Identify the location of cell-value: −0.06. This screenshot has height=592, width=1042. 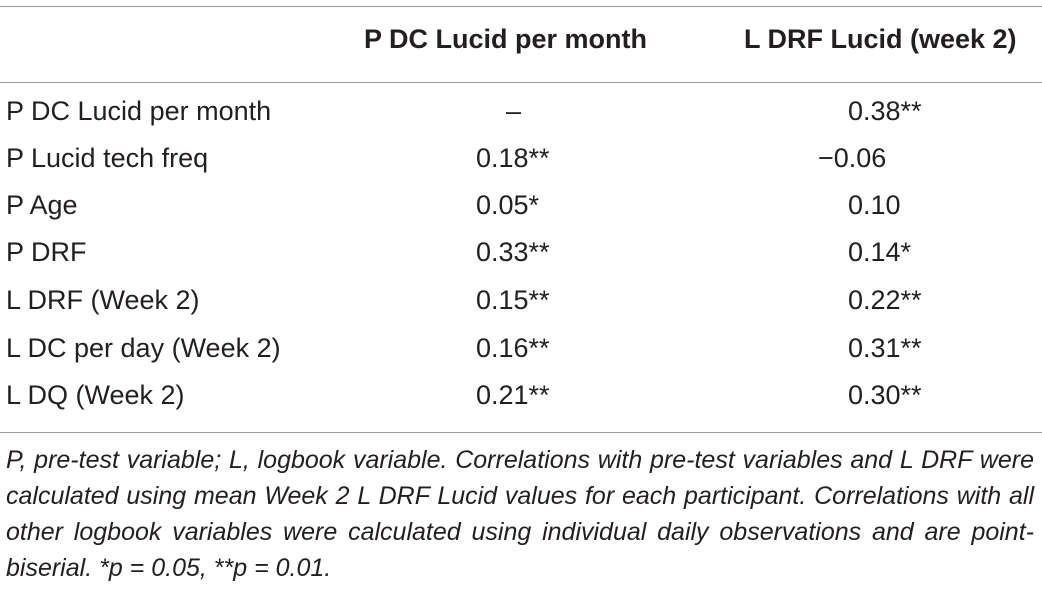
(852, 158).